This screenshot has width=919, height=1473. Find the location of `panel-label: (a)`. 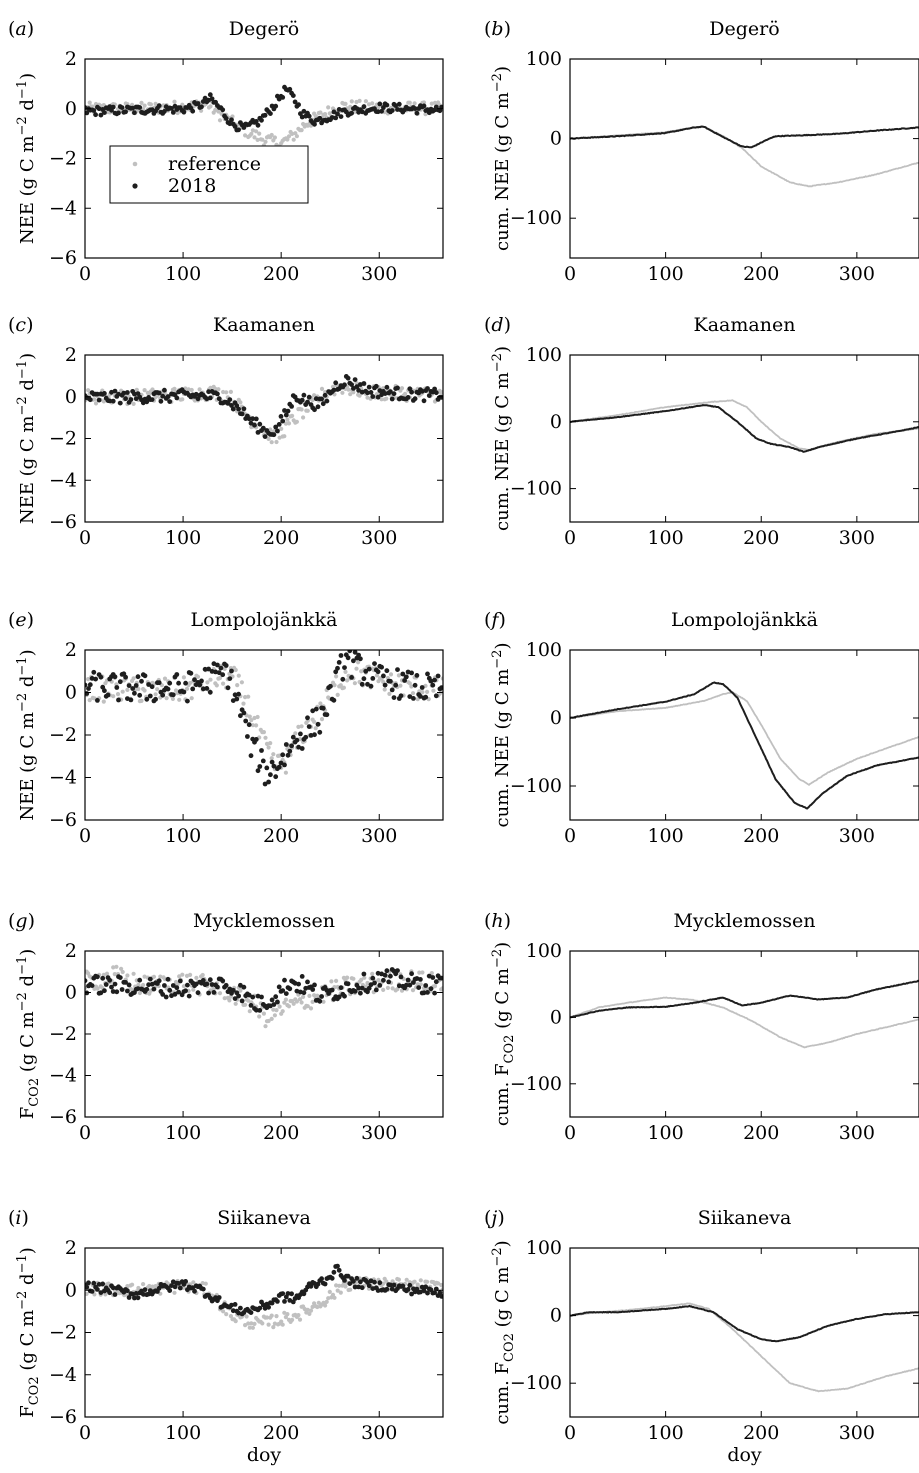

panel-label: (a) is located at coordinates (21, 29).